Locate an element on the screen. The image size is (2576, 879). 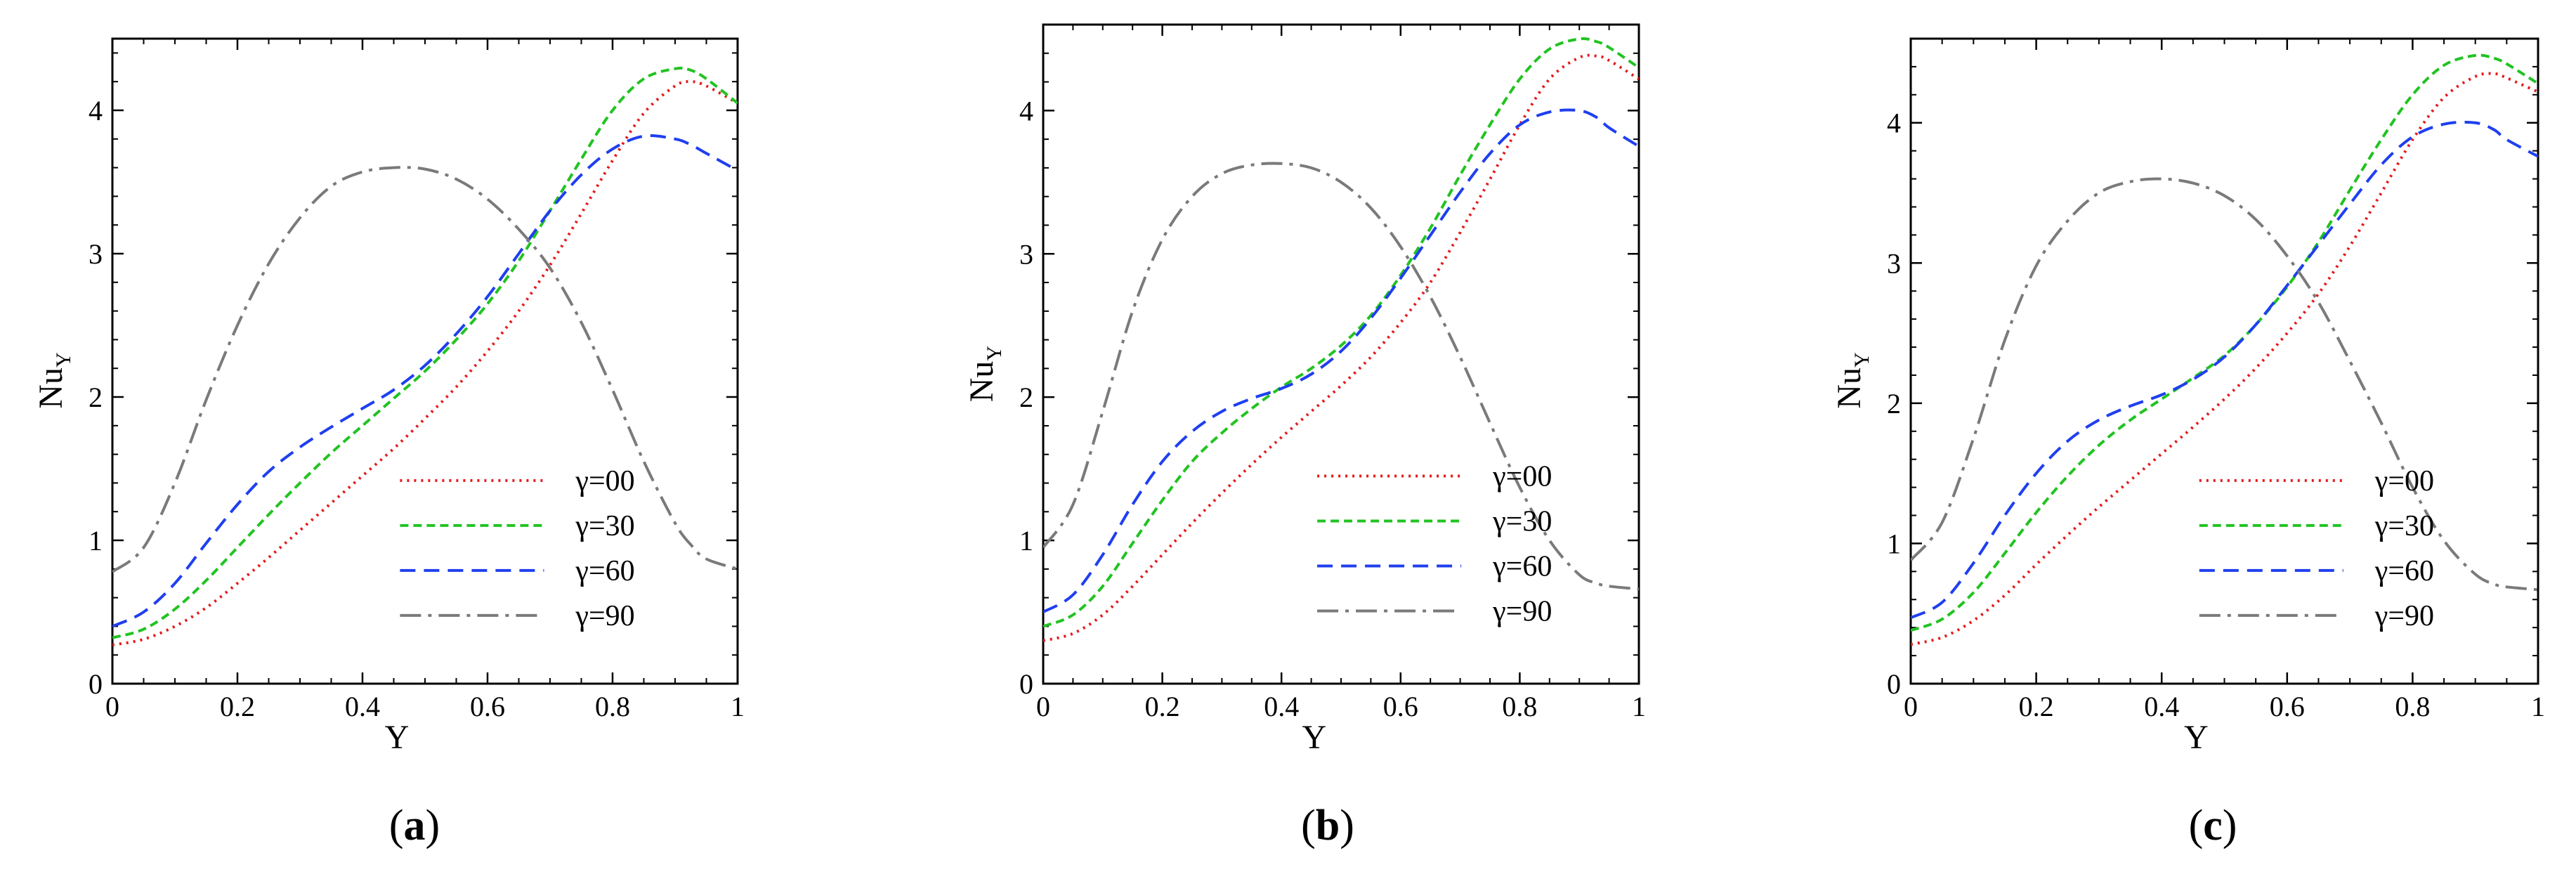
panel-caption: (a) is located at coordinates (414, 825).